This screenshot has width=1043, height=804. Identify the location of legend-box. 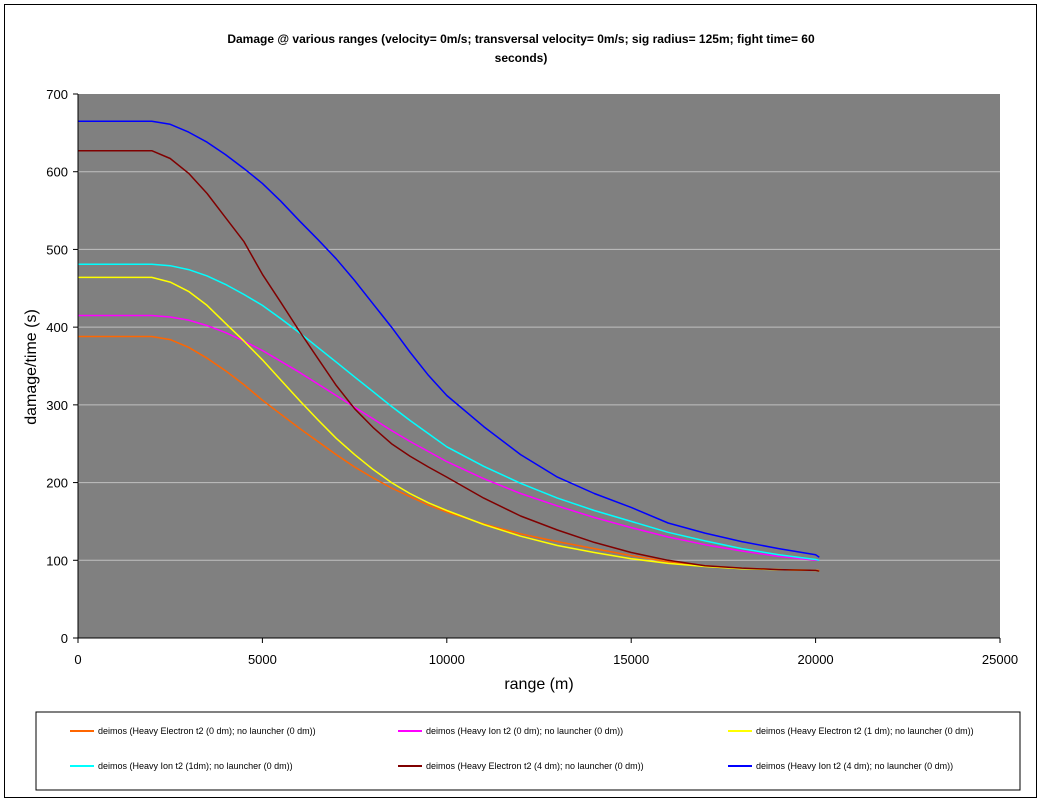
(528, 751).